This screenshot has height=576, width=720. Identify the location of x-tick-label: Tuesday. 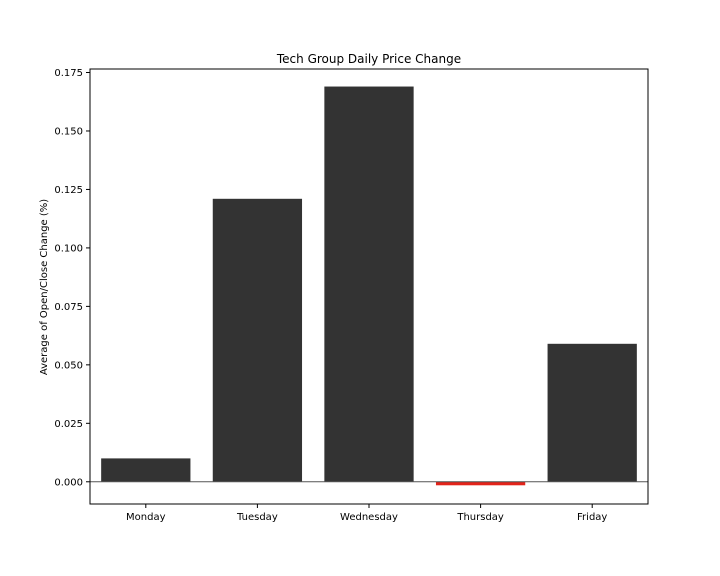
(257, 517).